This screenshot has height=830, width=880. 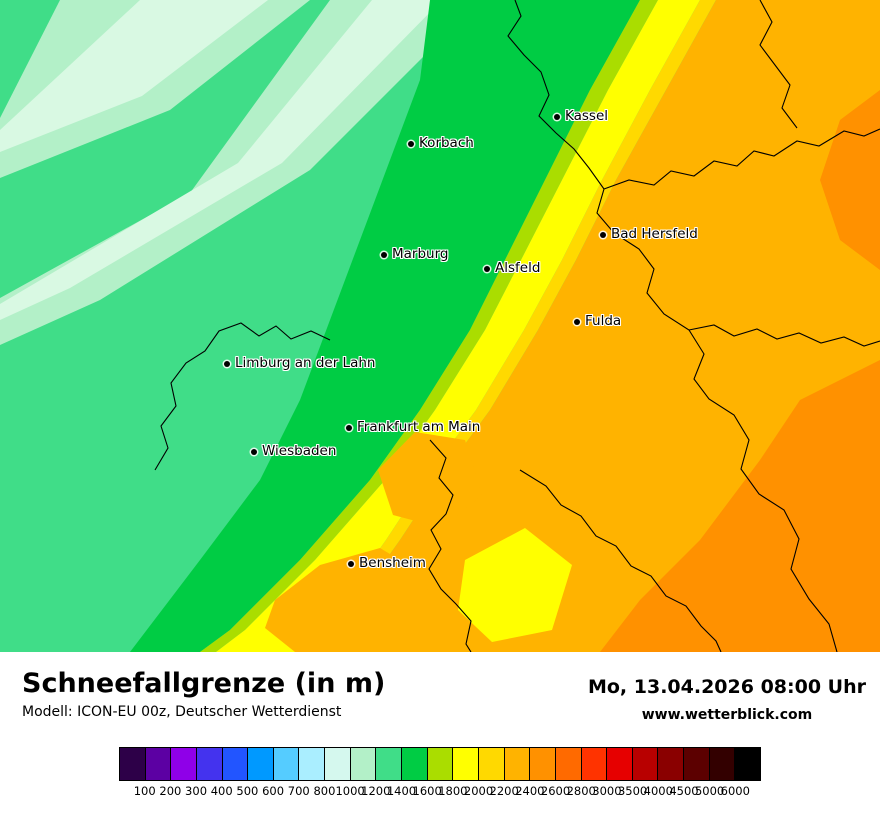 I want to click on legend-tick-label: 2800, so click(x=581, y=791).